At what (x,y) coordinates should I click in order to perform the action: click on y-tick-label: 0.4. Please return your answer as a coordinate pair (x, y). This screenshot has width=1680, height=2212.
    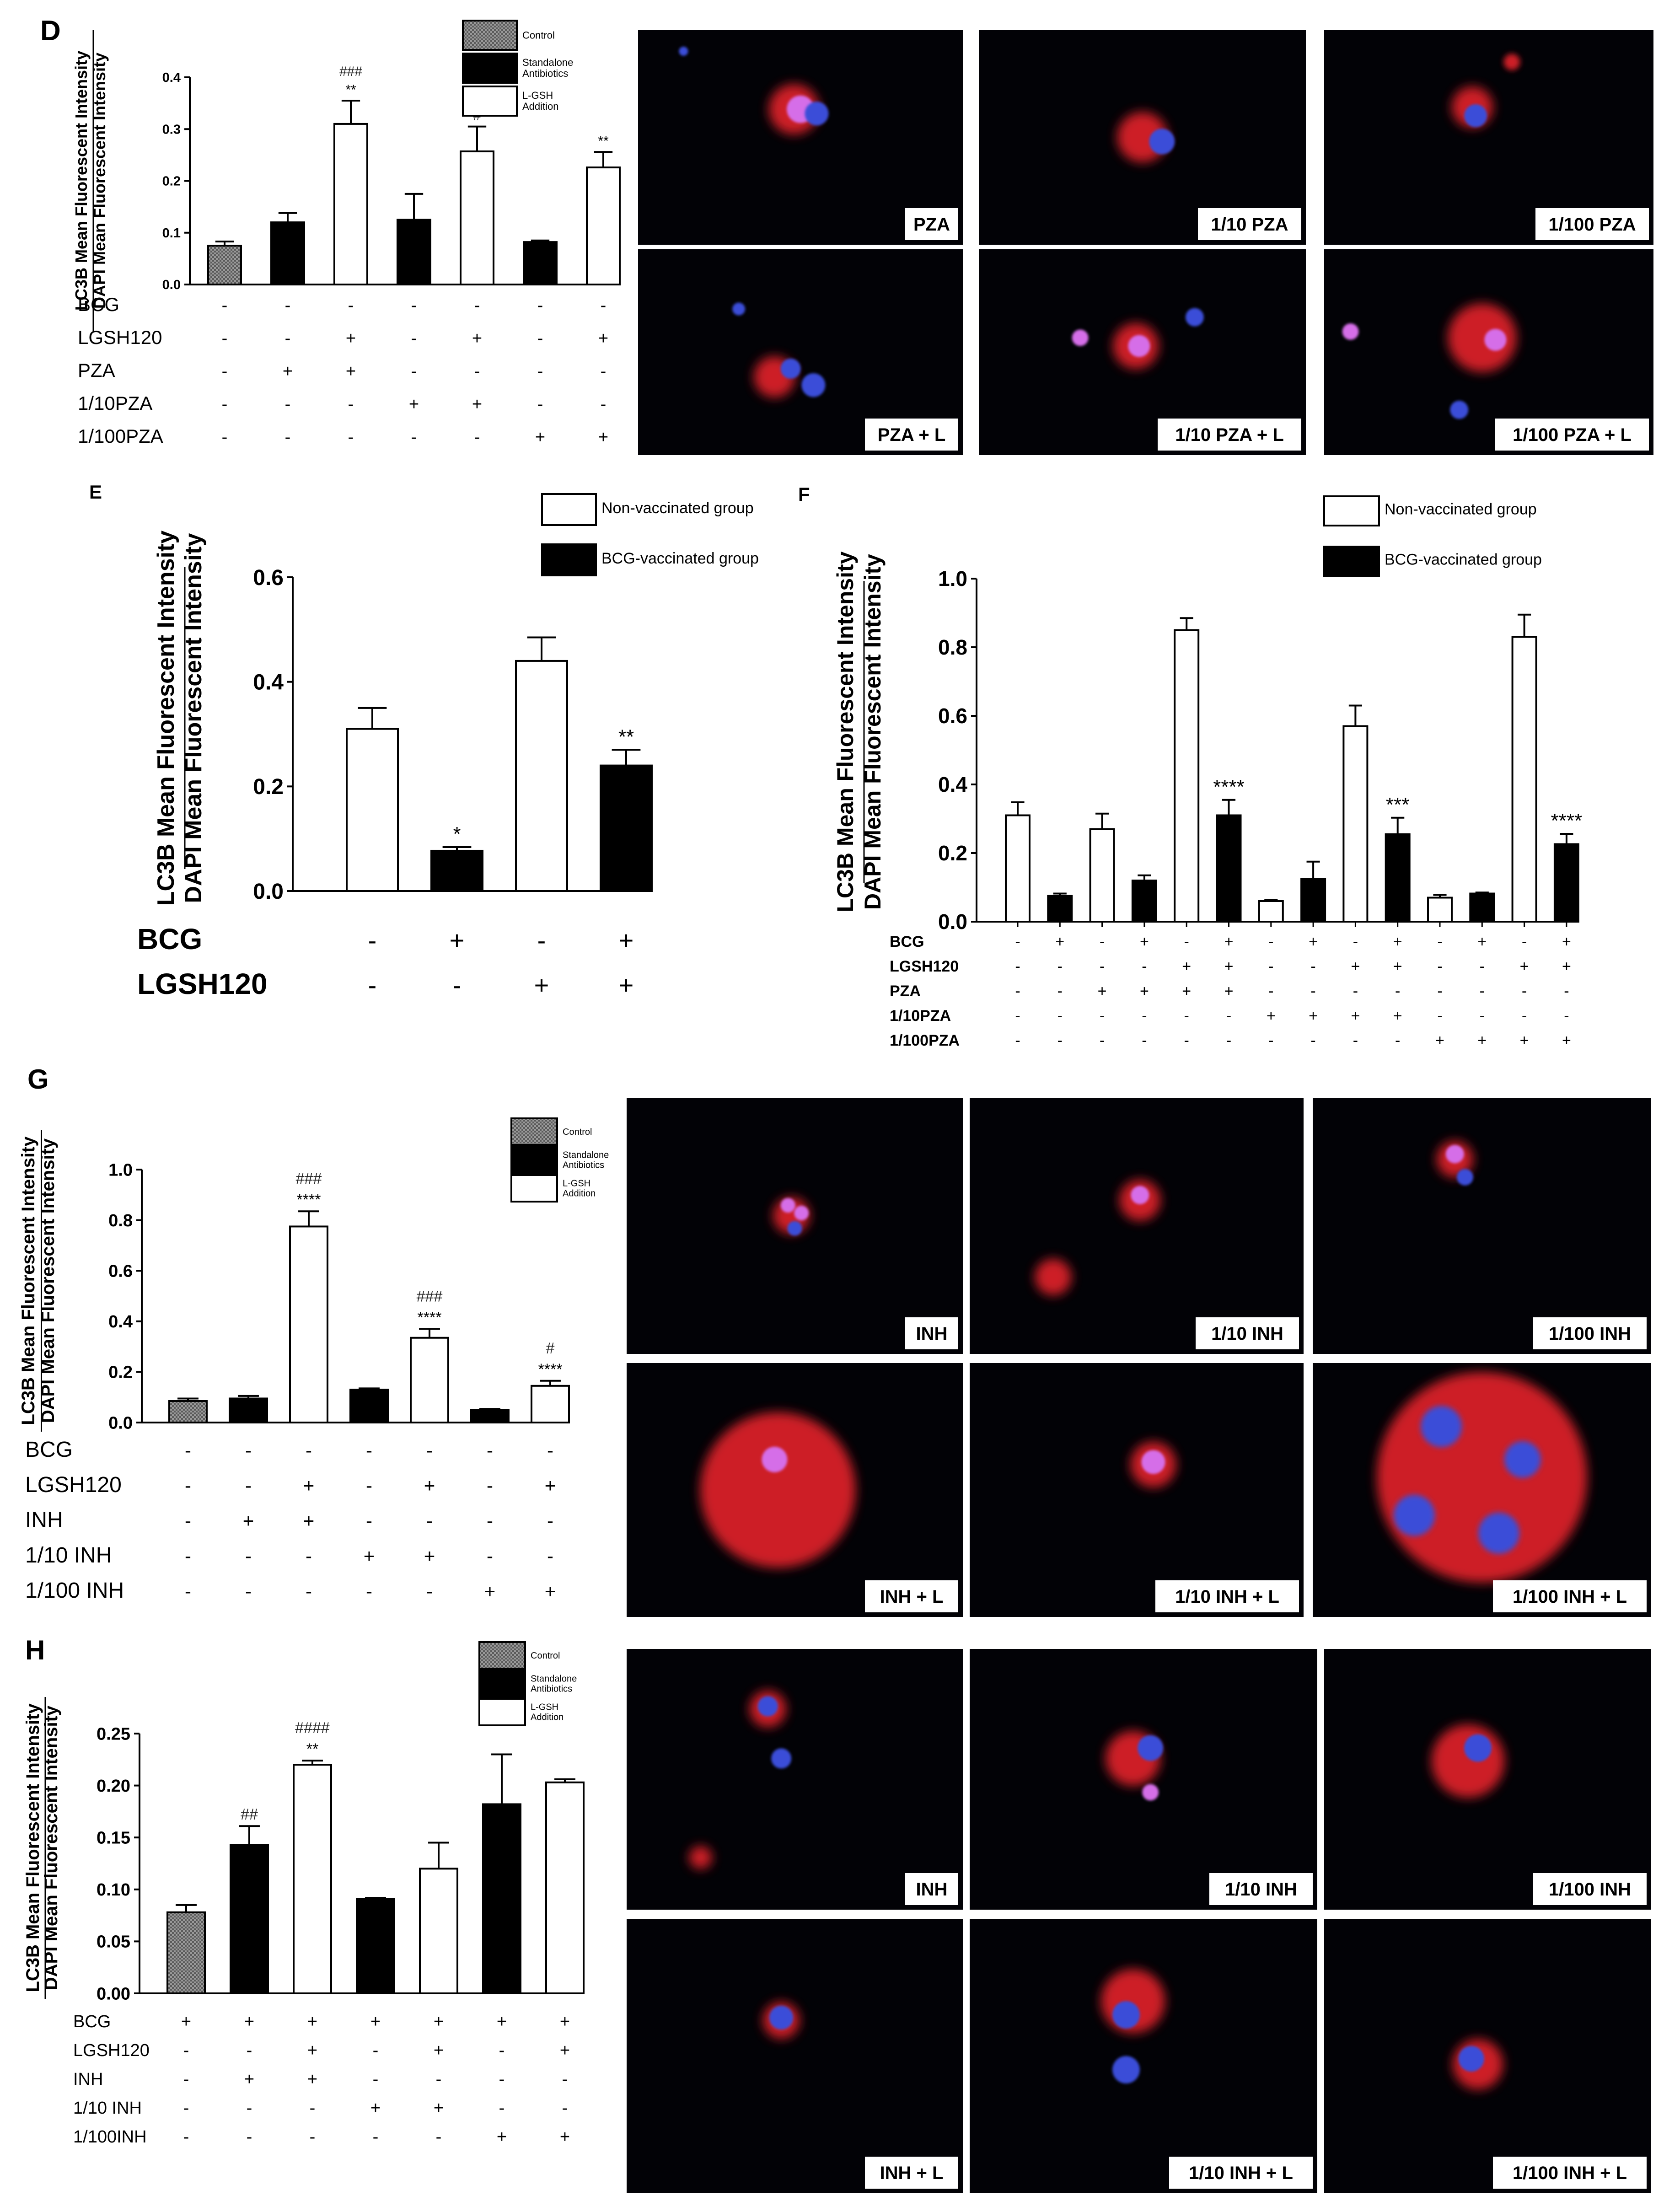
    Looking at the image, I should click on (171, 77).